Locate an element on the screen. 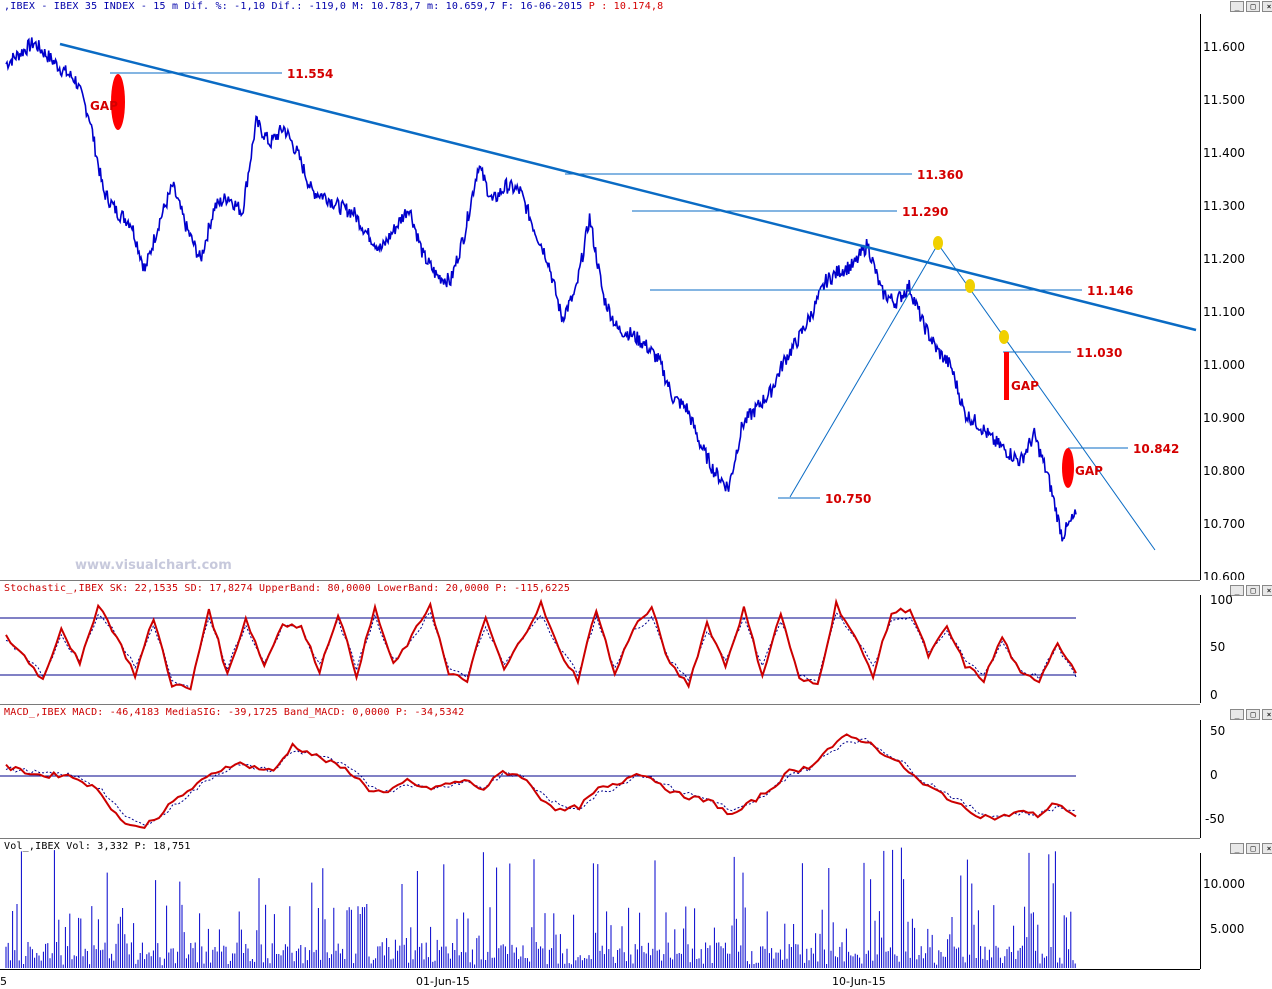 Image resolution: width=1272 pixels, height=989 pixels. volume-pane: Vol_,IBEX Vol: 3,332 P: 18,751 is located at coordinates (600, 904).